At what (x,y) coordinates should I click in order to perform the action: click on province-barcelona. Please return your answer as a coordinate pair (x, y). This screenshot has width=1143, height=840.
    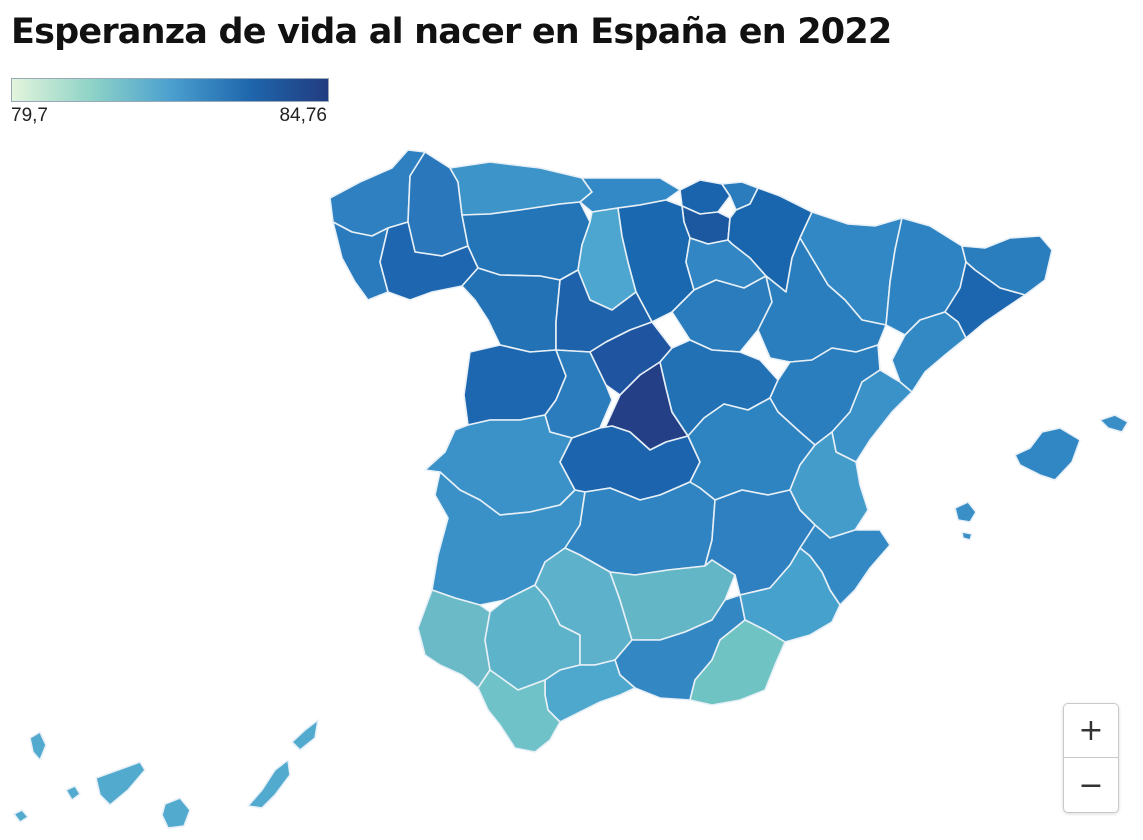
    Looking at the image, I should click on (985, 300).